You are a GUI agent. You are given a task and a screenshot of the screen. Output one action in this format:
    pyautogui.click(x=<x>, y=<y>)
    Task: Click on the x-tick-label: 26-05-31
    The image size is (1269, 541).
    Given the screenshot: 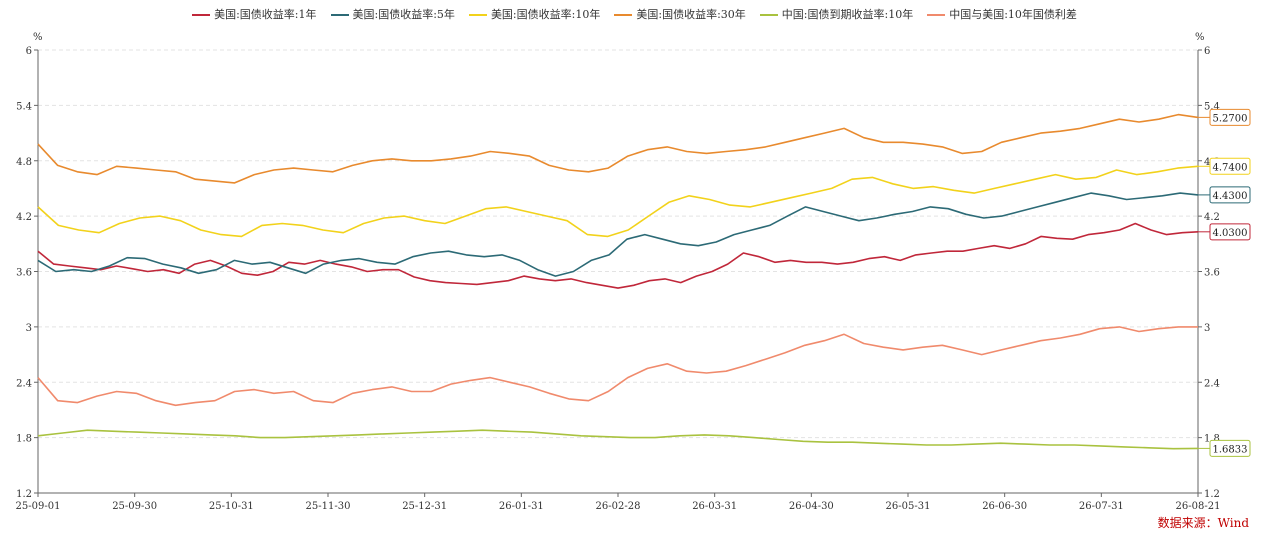 What is the action you would take?
    pyautogui.click(x=908, y=506)
    